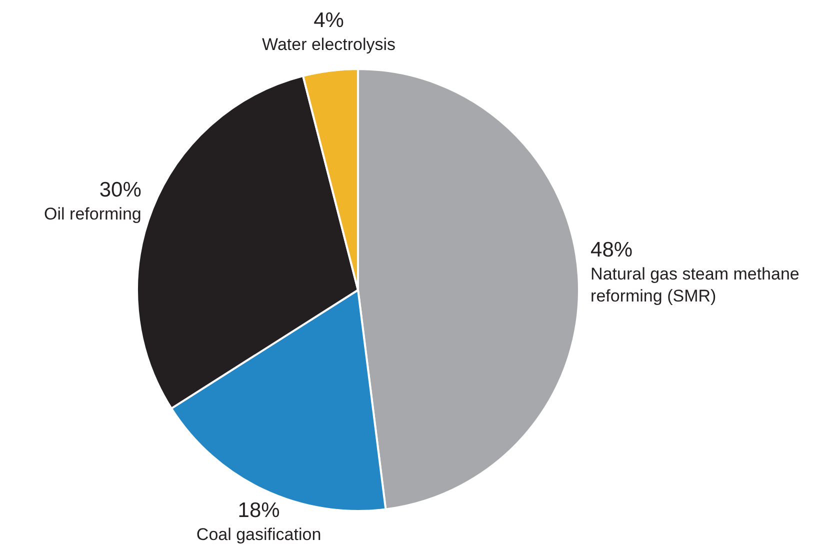 This screenshot has height=550, width=834. I want to click on slice-label: Natural gas steam methane reforming (SMR), so click(695, 285).